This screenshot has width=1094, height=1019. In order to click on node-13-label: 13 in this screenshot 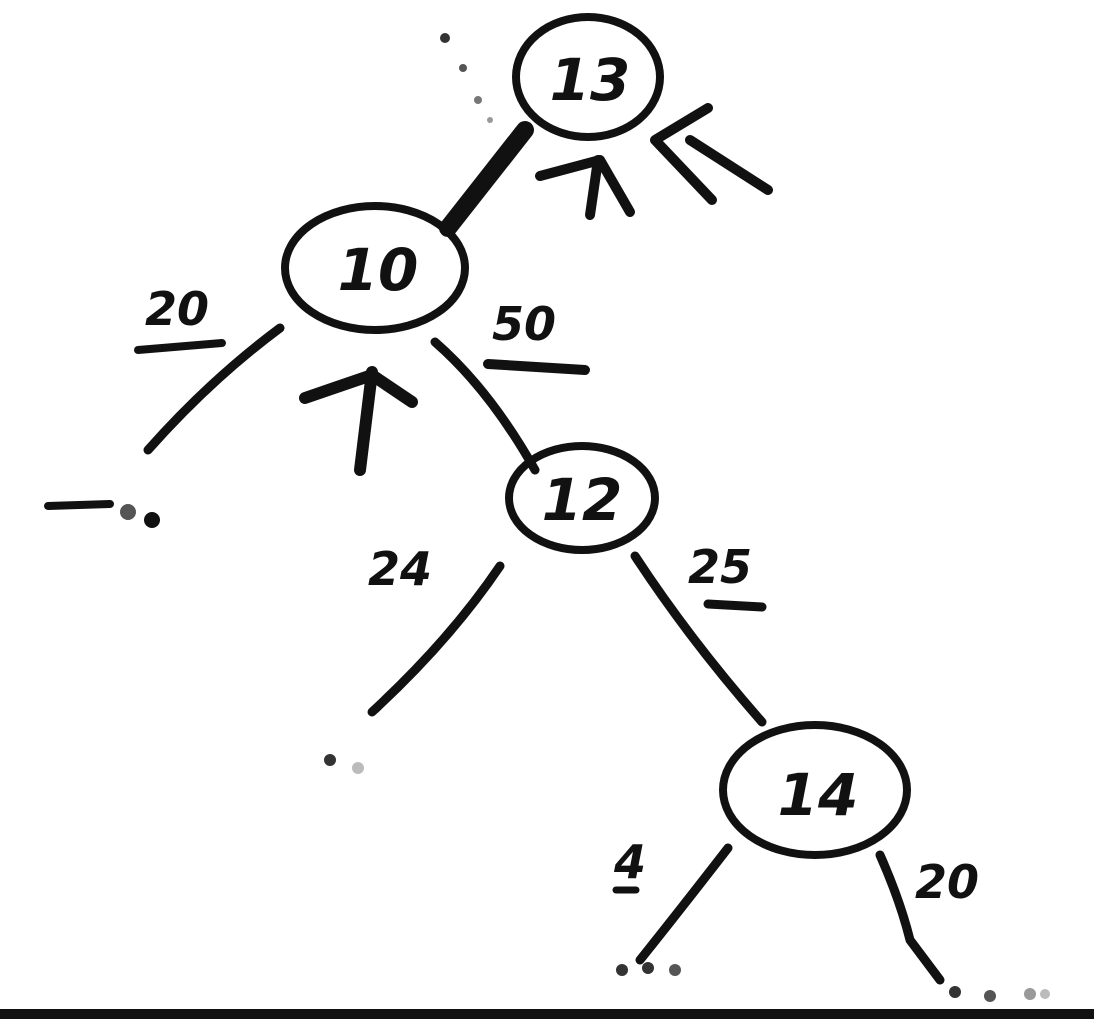, I will do `click(590, 80)`.